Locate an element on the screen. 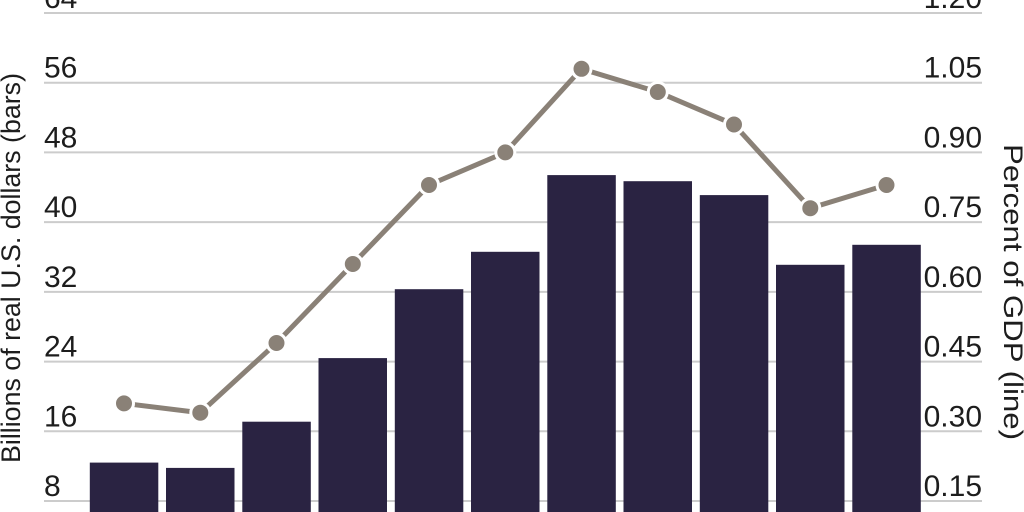 The image size is (1024, 512). right-tick-label: 0.30 is located at coordinates (953, 416).